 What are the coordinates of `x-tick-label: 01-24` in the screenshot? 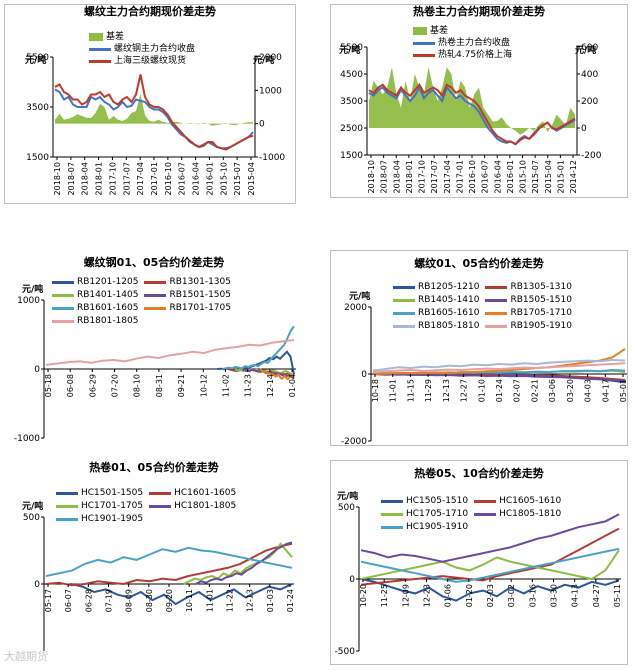 It's located at (499, 390).